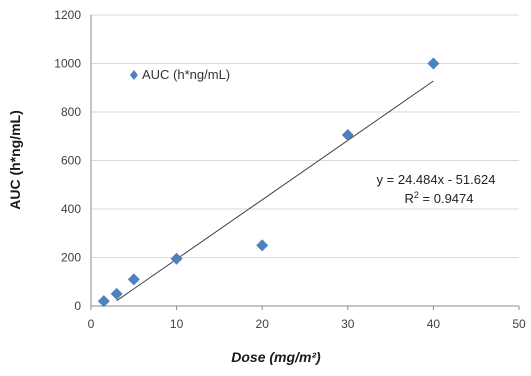 The width and height of the screenshot is (531, 376). Describe the element at coordinates (186, 74) in the screenshot. I see `legend-label: AUC (h*ng/mL)` at that location.